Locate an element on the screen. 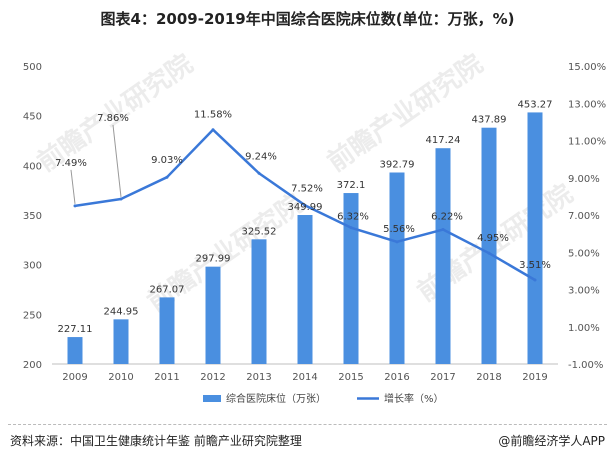 The image size is (615, 460). x-tick-label: 2015 is located at coordinates (350, 377).